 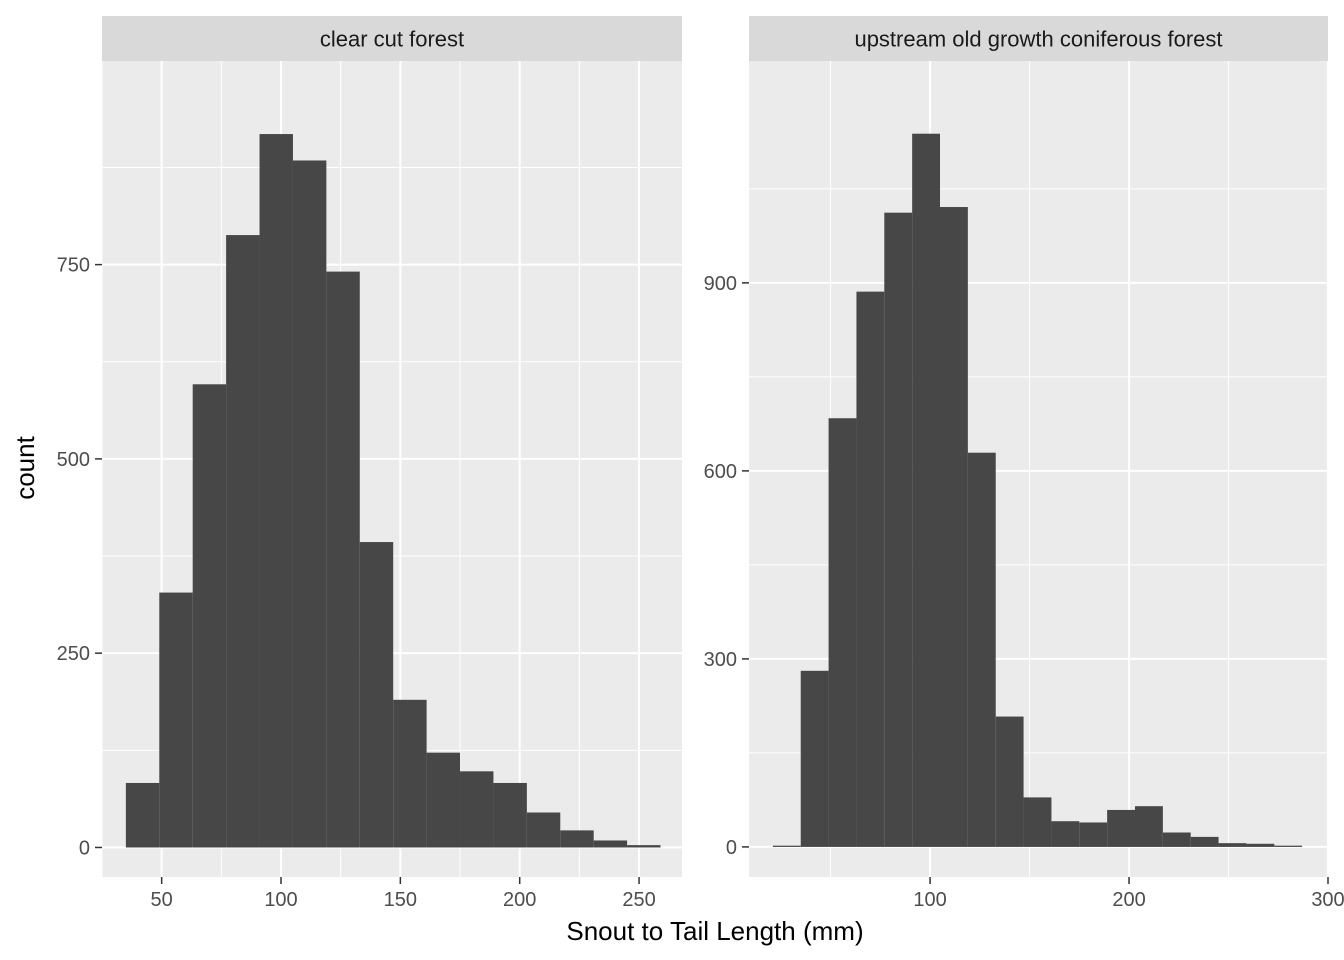 I want to click on y-tick-label: 300, so click(x=720, y=660).